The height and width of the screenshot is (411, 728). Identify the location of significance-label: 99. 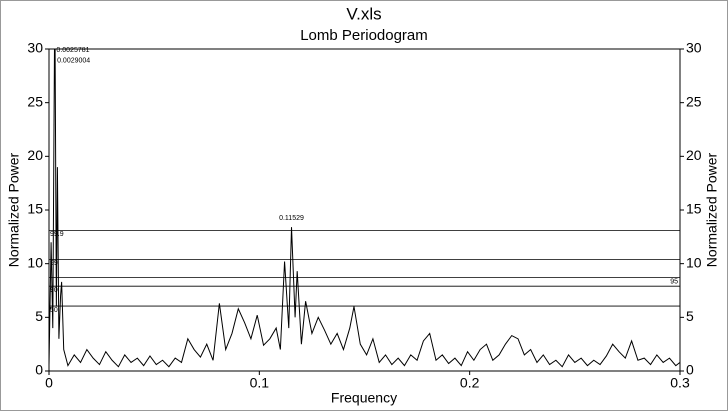
(54, 263).